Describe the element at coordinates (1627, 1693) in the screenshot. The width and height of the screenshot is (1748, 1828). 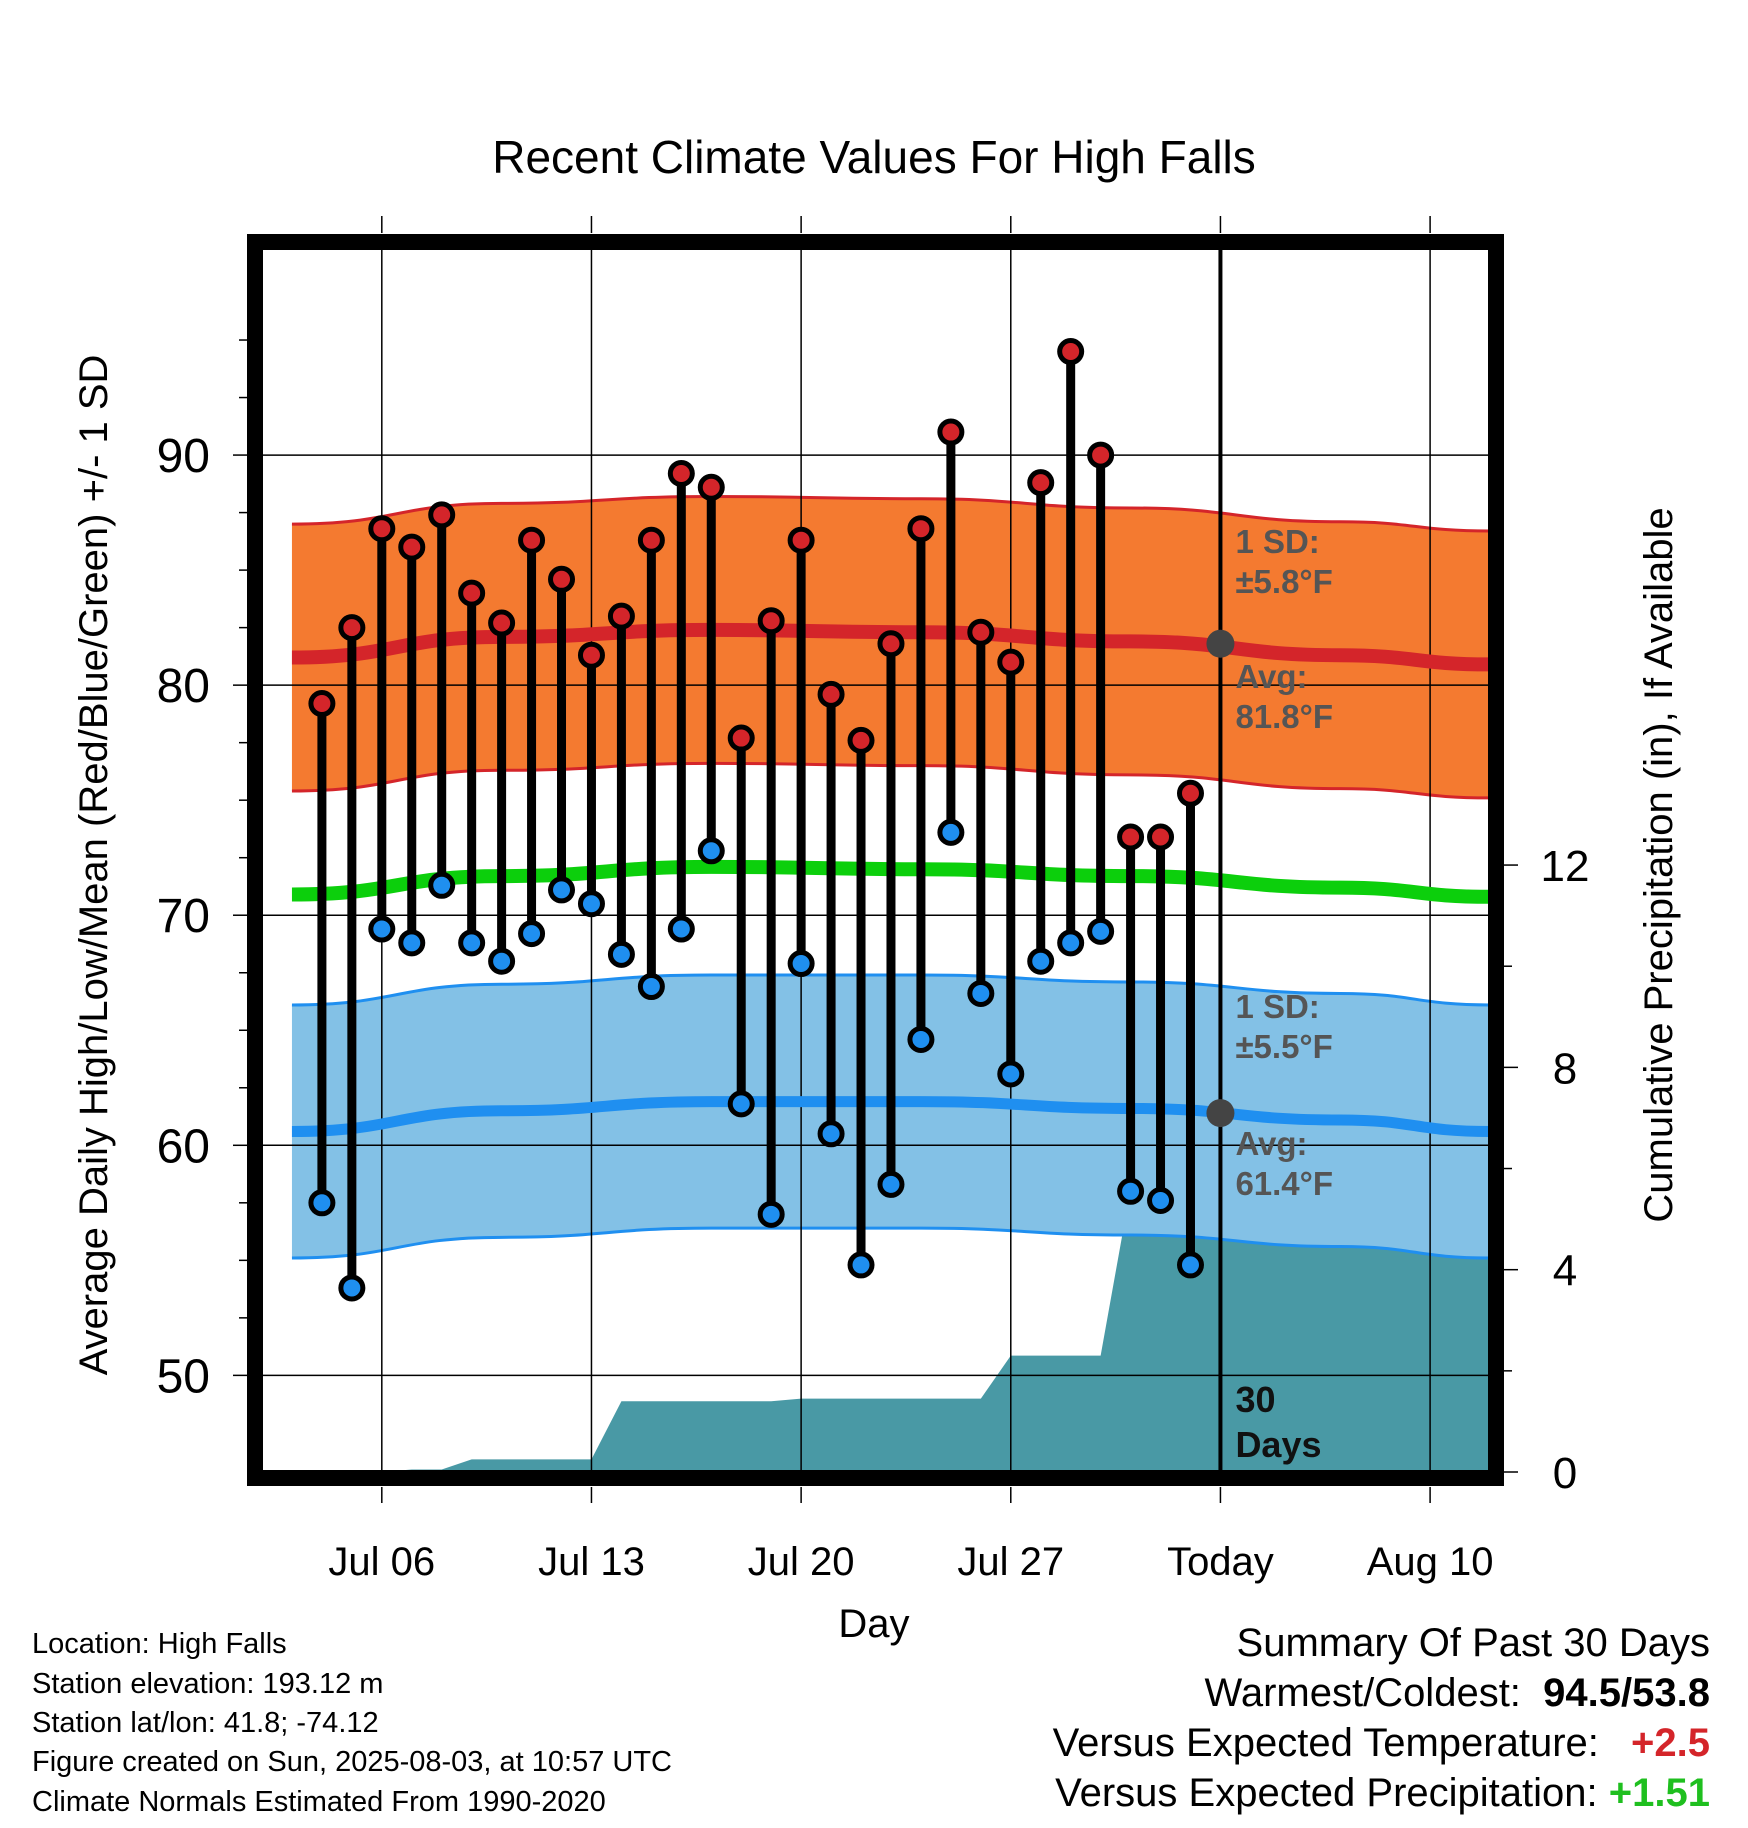
I see `summary-slash: /` at that location.